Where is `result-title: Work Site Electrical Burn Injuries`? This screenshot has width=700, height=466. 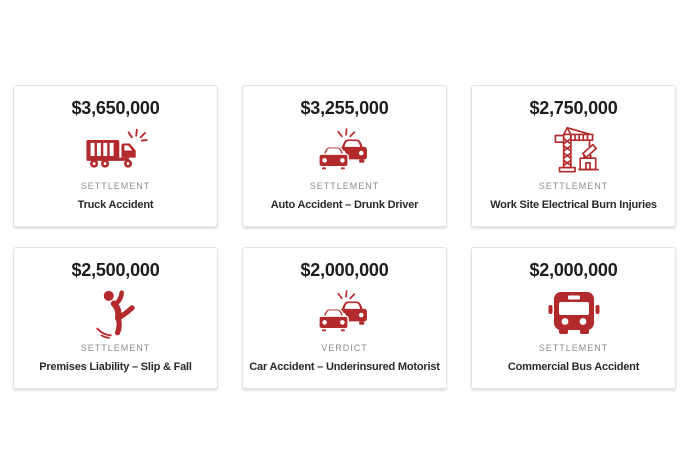
result-title: Work Site Electrical Burn Injuries is located at coordinates (573, 205).